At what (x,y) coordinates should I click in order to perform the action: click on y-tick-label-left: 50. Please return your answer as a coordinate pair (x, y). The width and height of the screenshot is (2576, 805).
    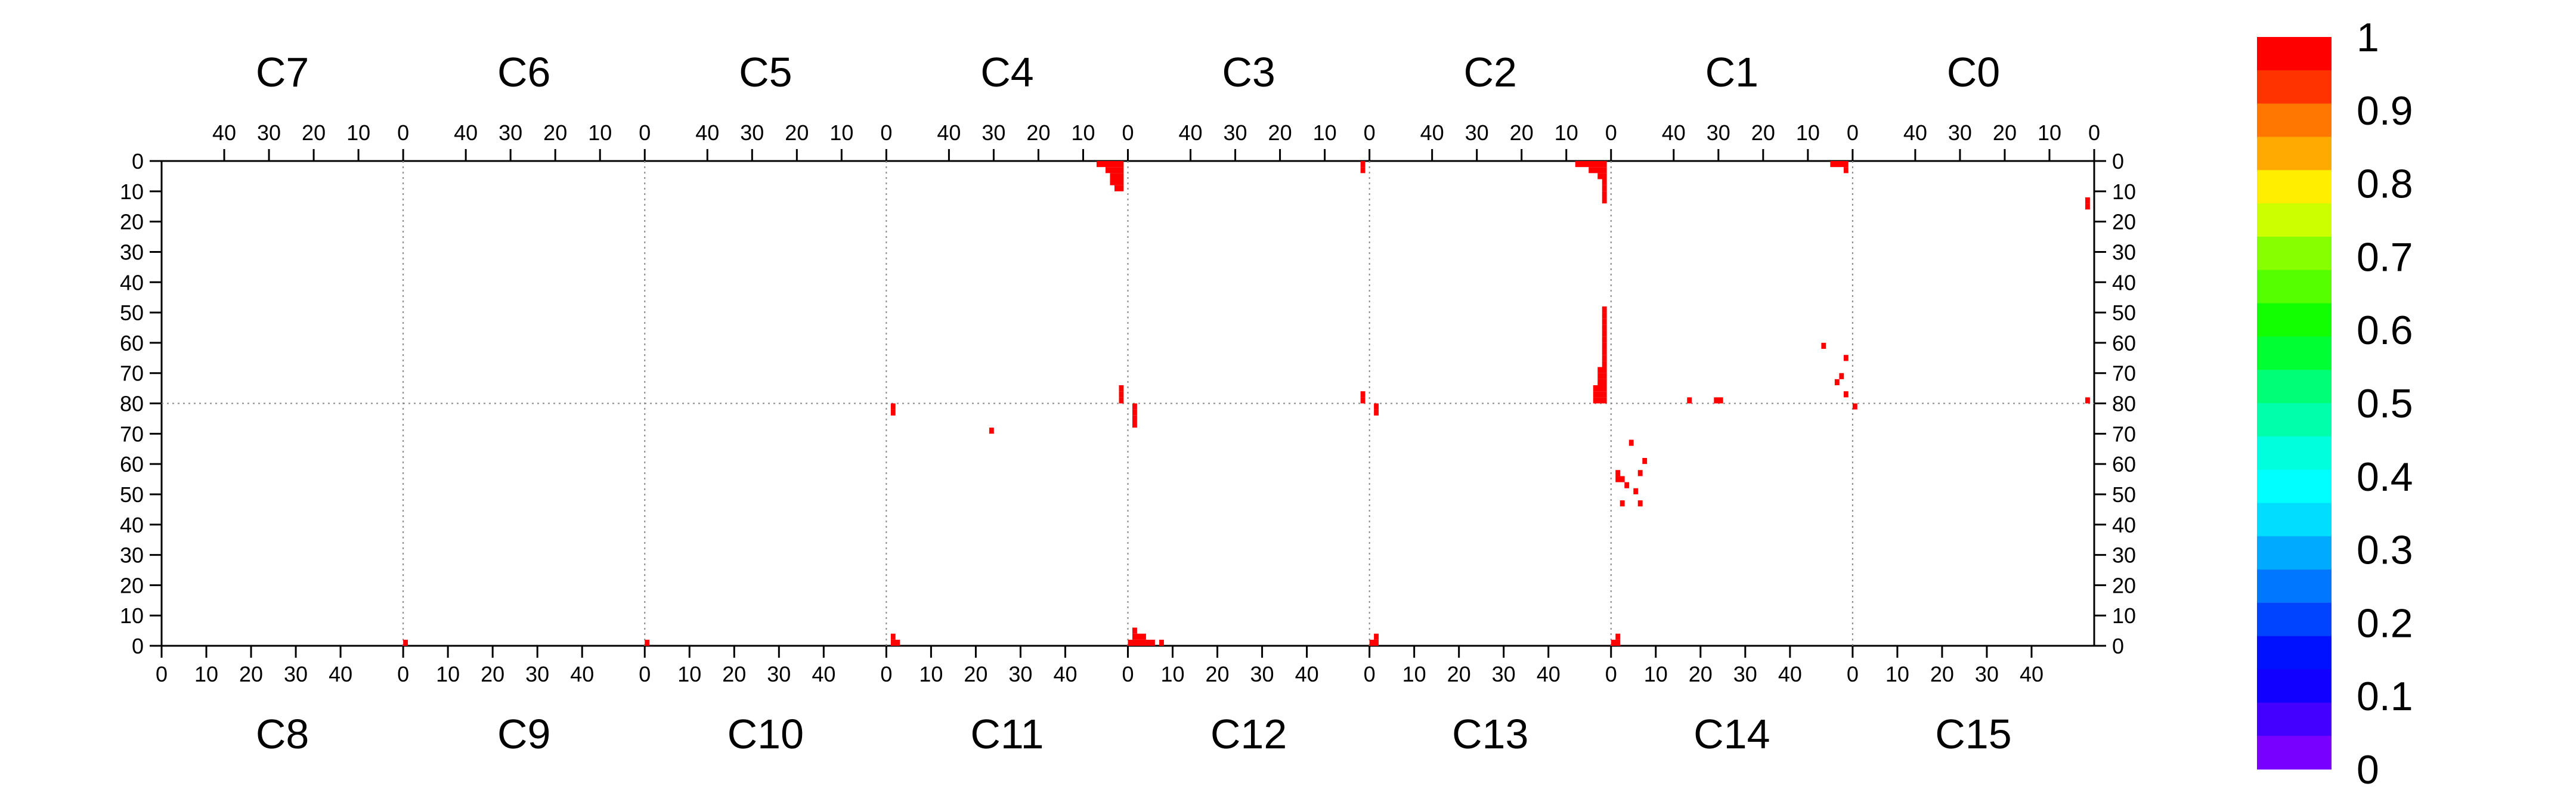
    Looking at the image, I should click on (132, 313).